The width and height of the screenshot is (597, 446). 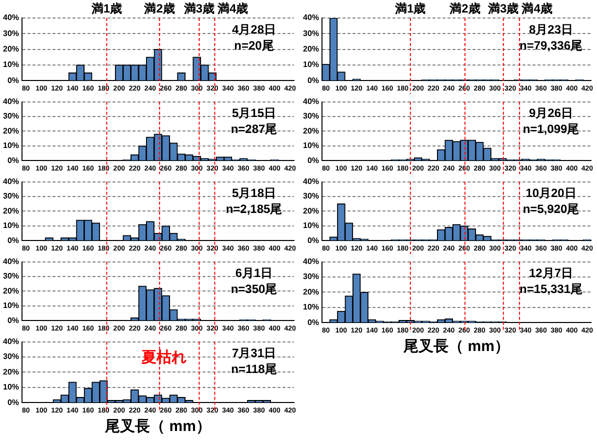 I want to click on annotation: n=15,331尾, so click(x=551, y=289).